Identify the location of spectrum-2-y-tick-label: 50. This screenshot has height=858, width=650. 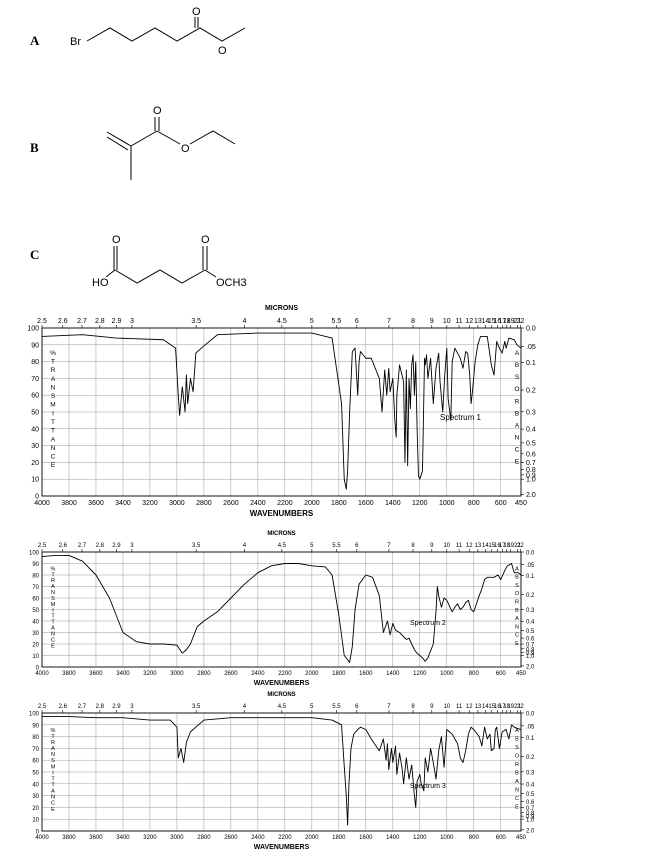
(35, 611).